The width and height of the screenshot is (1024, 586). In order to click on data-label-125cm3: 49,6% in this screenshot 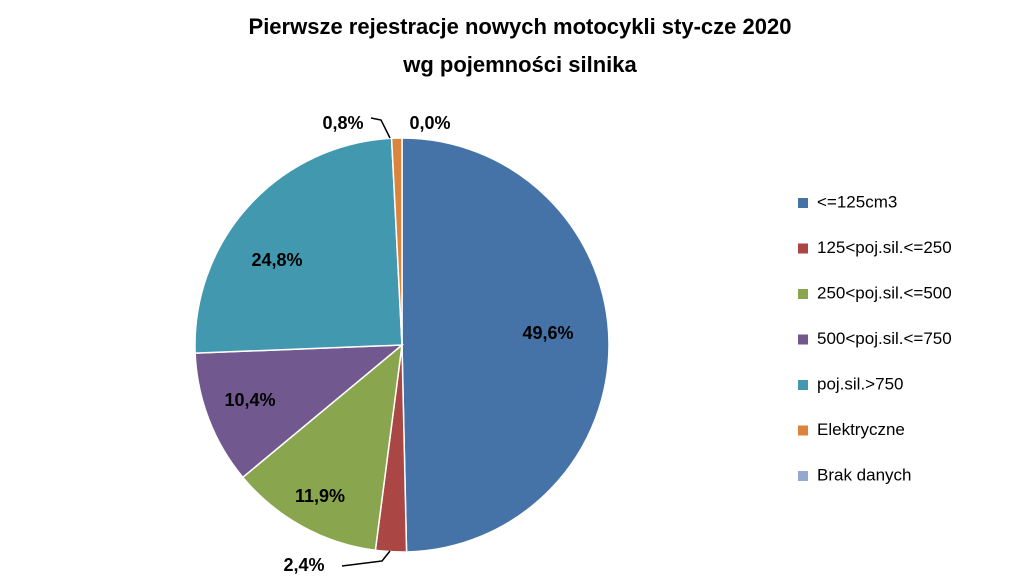, I will do `click(547, 333)`.